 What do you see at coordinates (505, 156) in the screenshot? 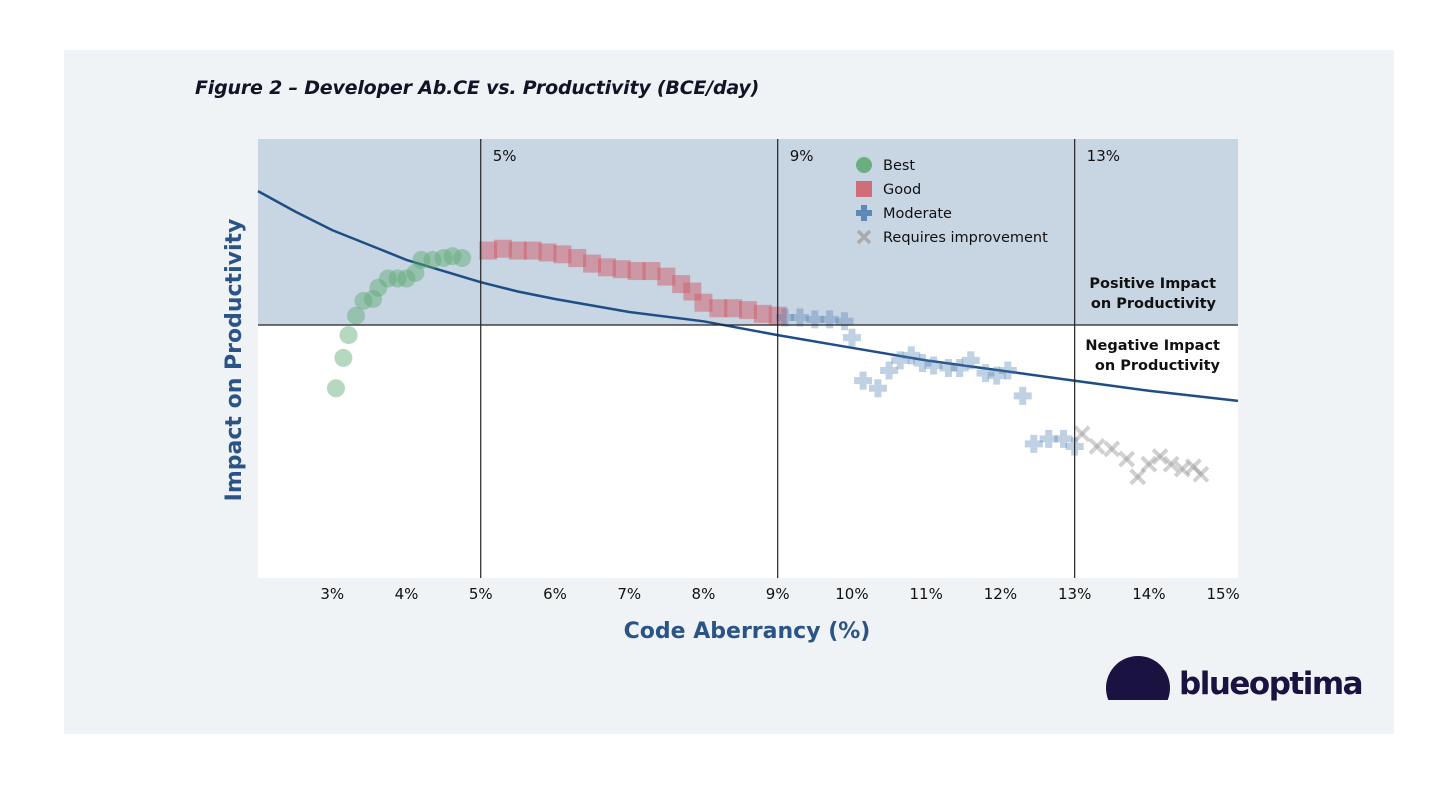
I see `threshold-label: 5%` at bounding box center [505, 156].